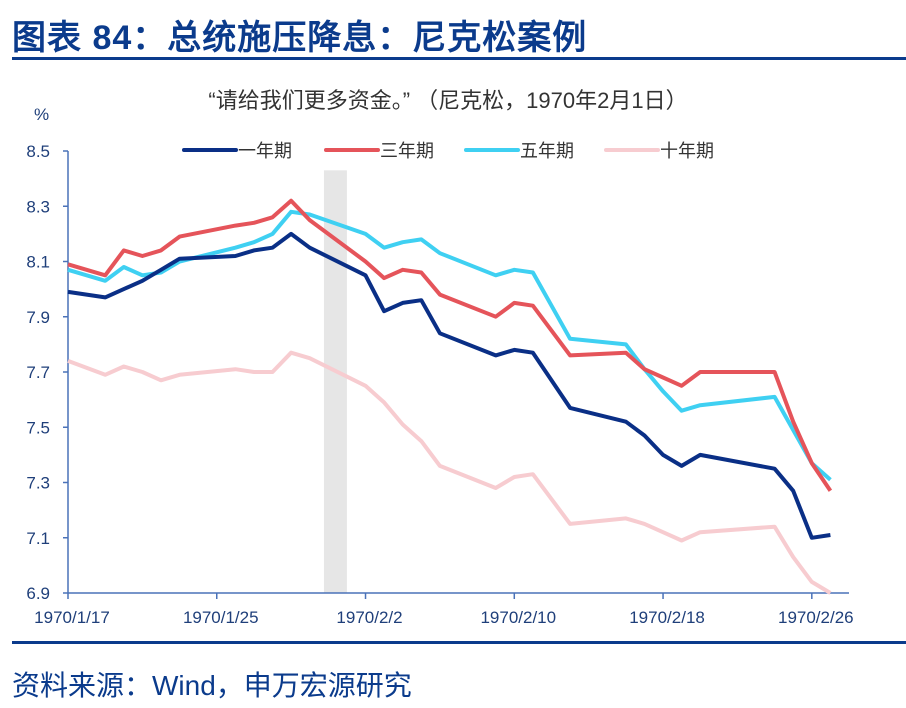 The height and width of the screenshot is (708, 906). What do you see at coordinates (447, 100) in the screenshot?
I see `chart-subtitle: “请给我们更多资金。” （尼克松，1970年2月1日）` at bounding box center [447, 100].